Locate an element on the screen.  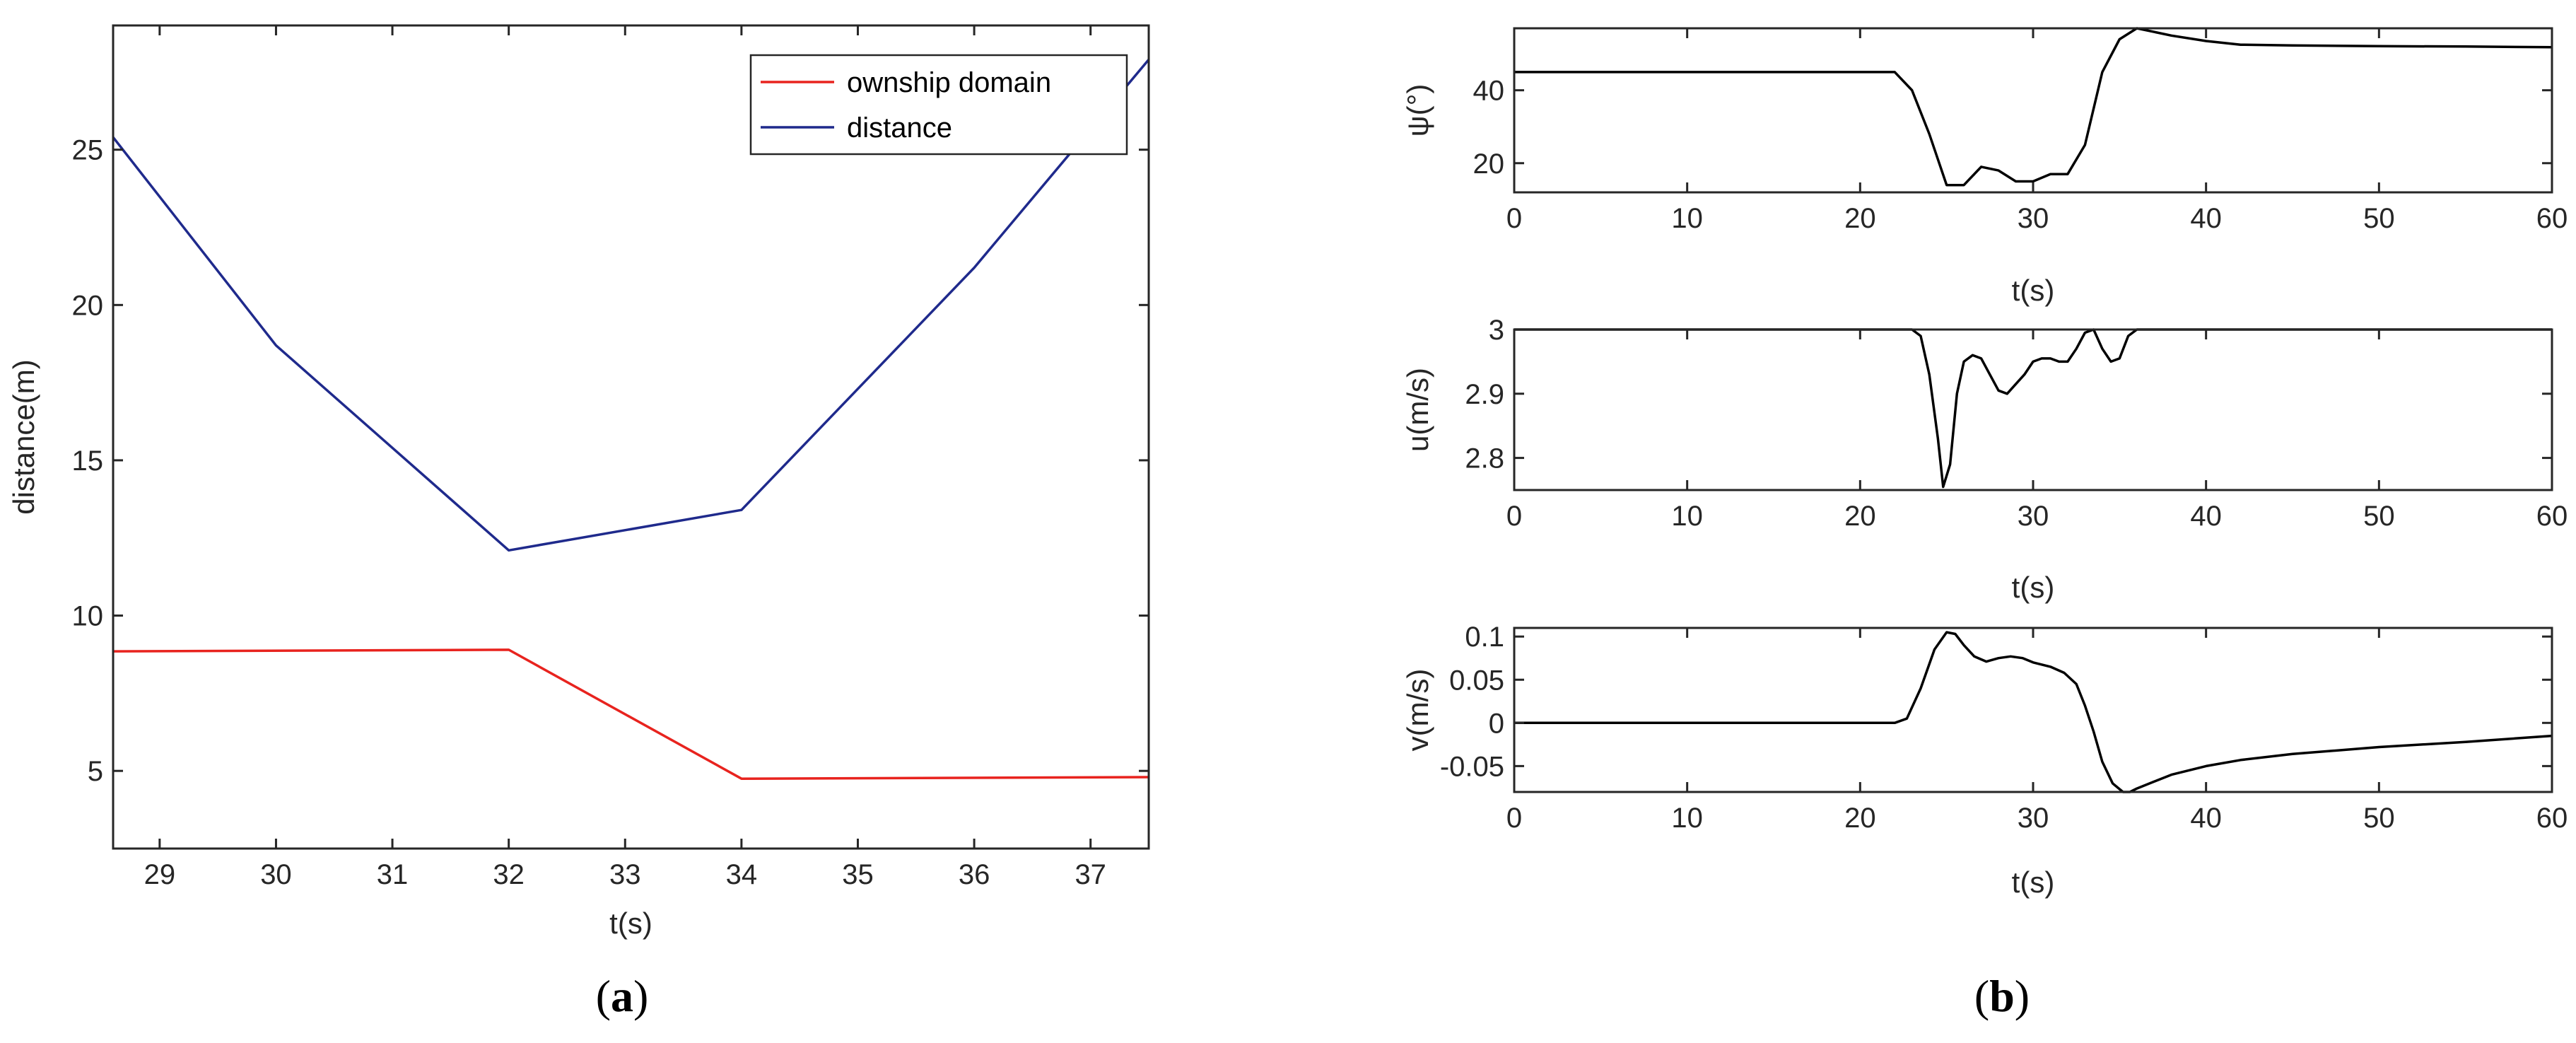
y-tick-label: 5 is located at coordinates (96, 771).